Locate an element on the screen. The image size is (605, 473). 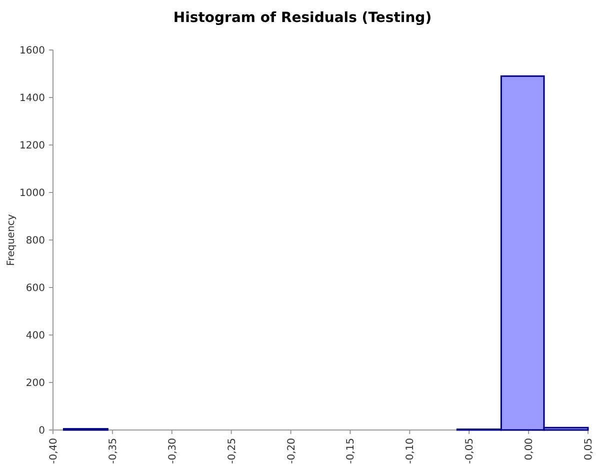
y-axis-title: Frequency is located at coordinates (11, 240).